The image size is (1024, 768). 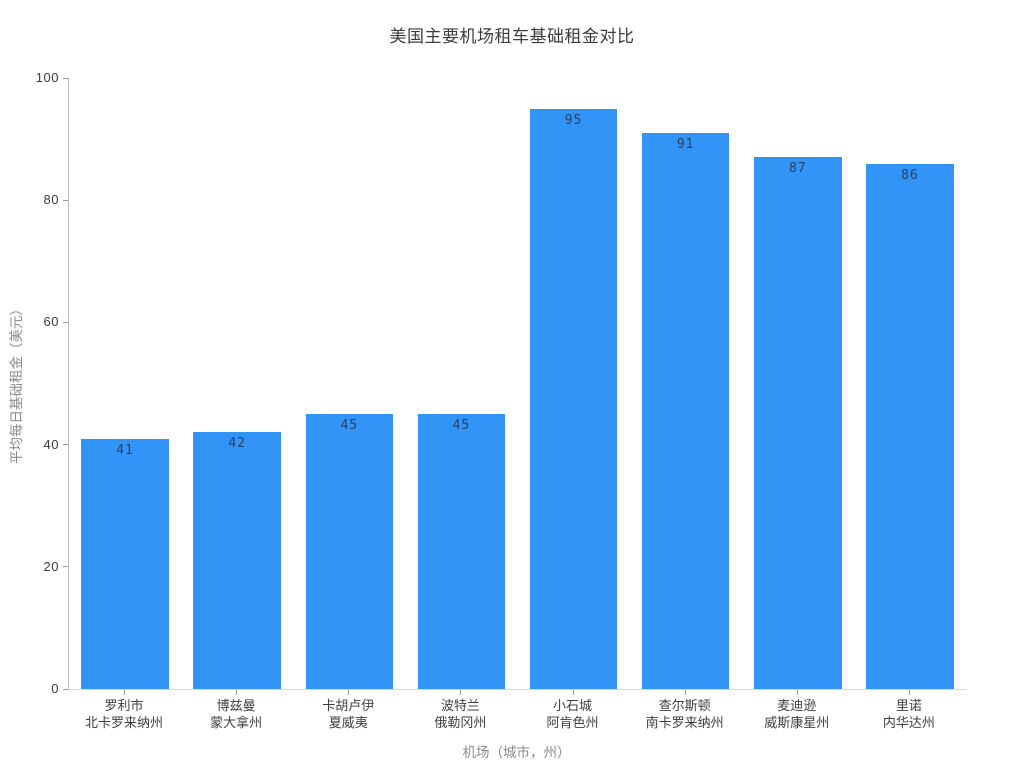 I want to click on x-category-state: 南卡罗来纳州, so click(x=684, y=722).